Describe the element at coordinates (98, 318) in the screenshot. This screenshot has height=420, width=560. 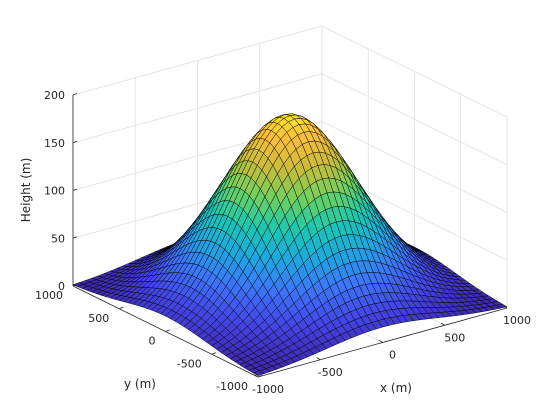
I see `y-tick-label: 500` at that location.